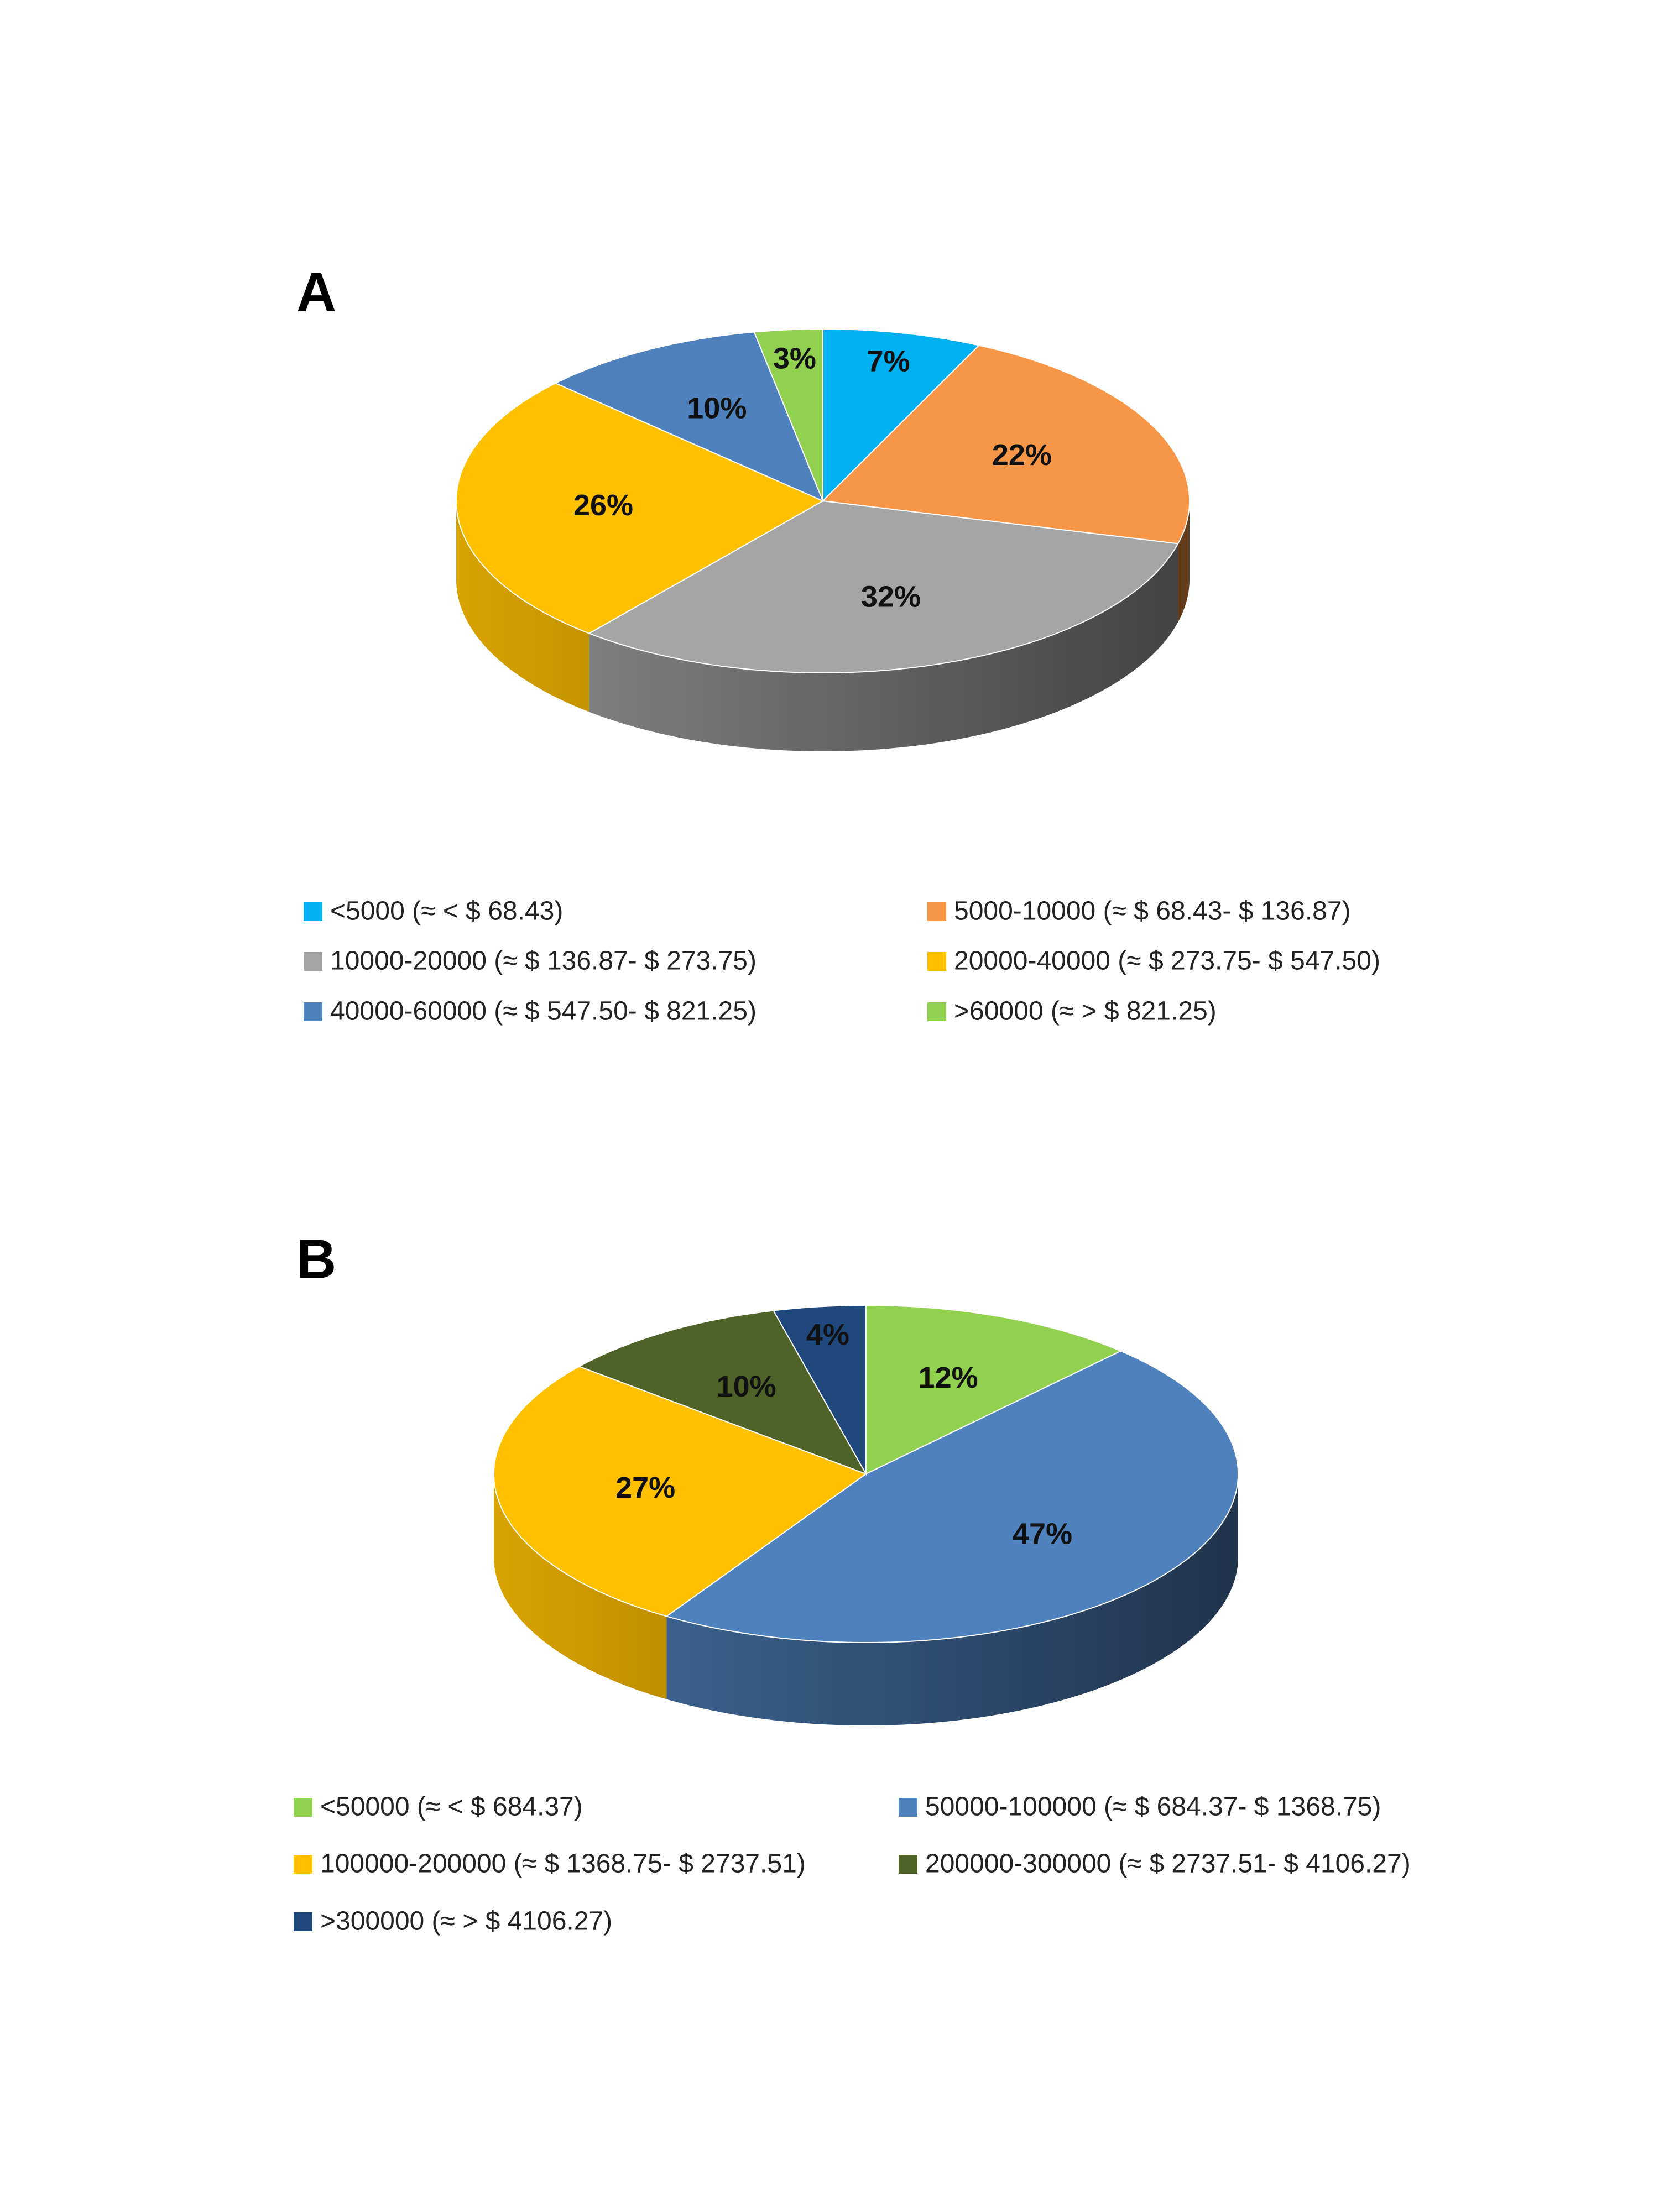 The image size is (1659, 2212). Describe the element at coordinates (891, 597) in the screenshot. I see `data-label: 32%` at that location.